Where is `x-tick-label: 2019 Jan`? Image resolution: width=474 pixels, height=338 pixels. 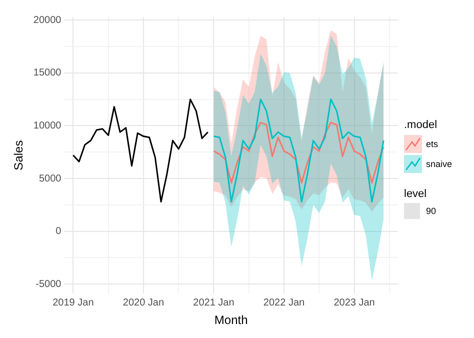 x-tick-label: 2019 Jan is located at coordinates (73, 302).